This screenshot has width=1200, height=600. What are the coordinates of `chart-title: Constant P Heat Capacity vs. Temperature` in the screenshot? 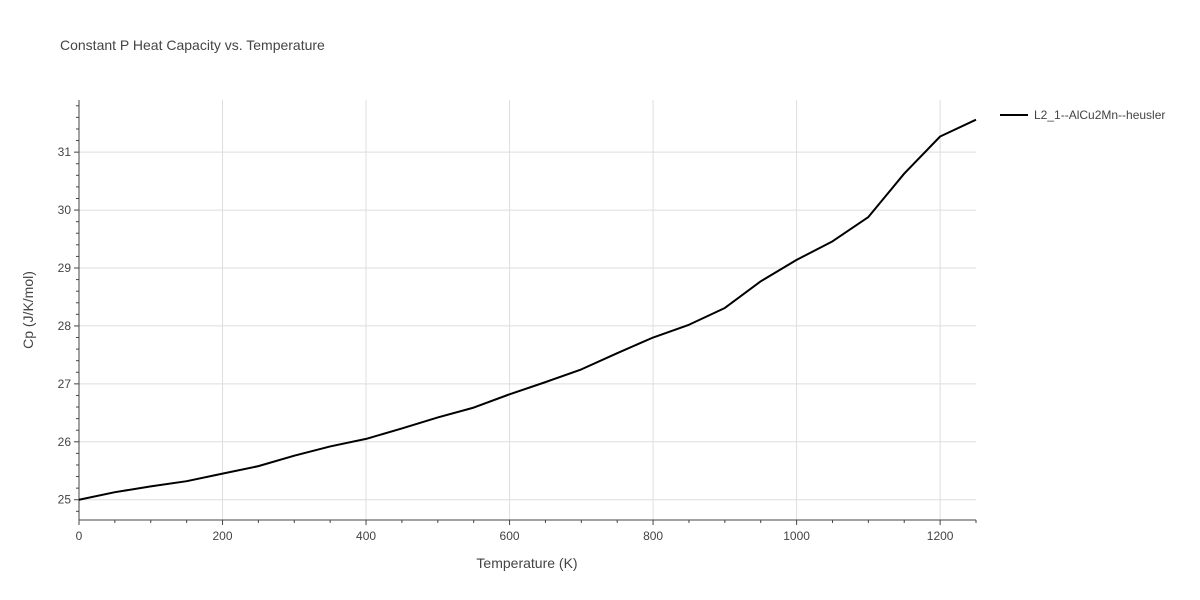 It's located at (192, 45).